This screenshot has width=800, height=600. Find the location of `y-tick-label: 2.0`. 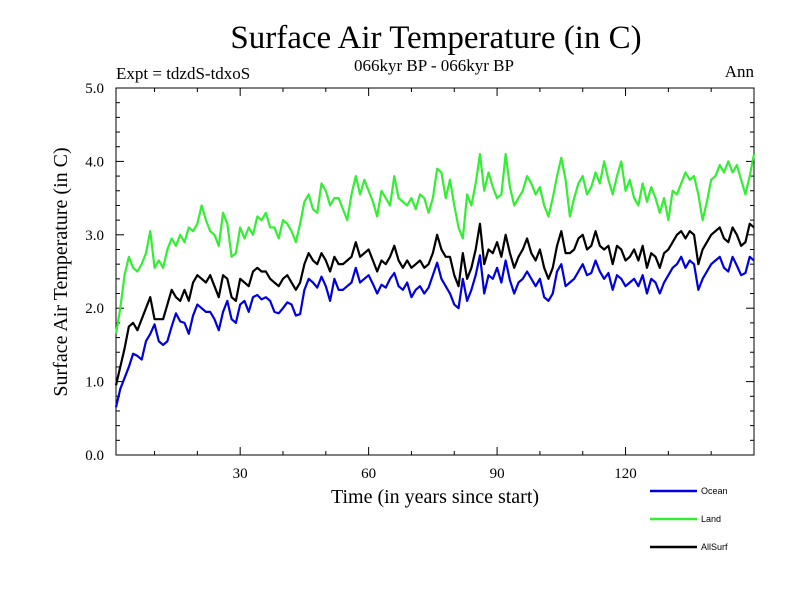

y-tick-label: 2.0 is located at coordinates (94, 309).